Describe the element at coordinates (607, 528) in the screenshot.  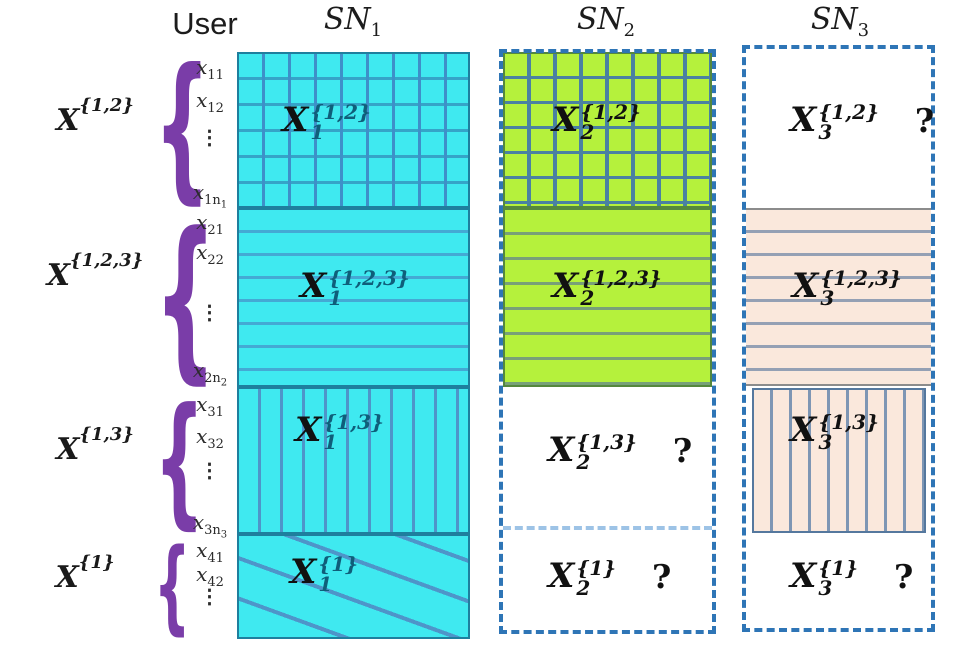
I see `dashed-divider-sn2` at that location.